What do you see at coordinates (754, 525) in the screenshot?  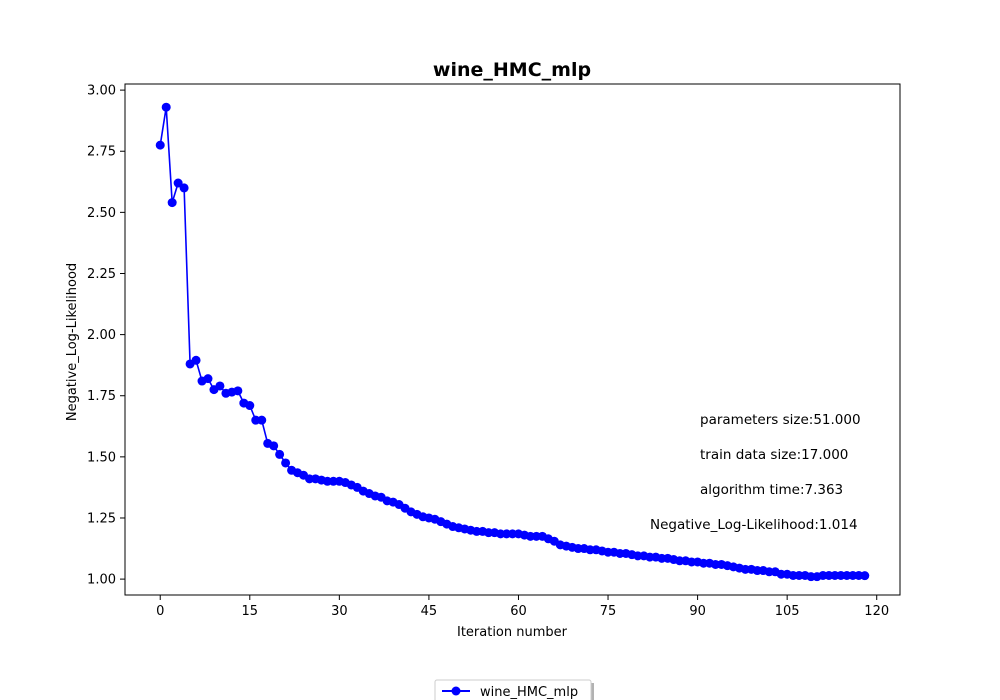 I see `annotation-final-nll: Negative_Log-Likelihood:1.014` at bounding box center [754, 525].